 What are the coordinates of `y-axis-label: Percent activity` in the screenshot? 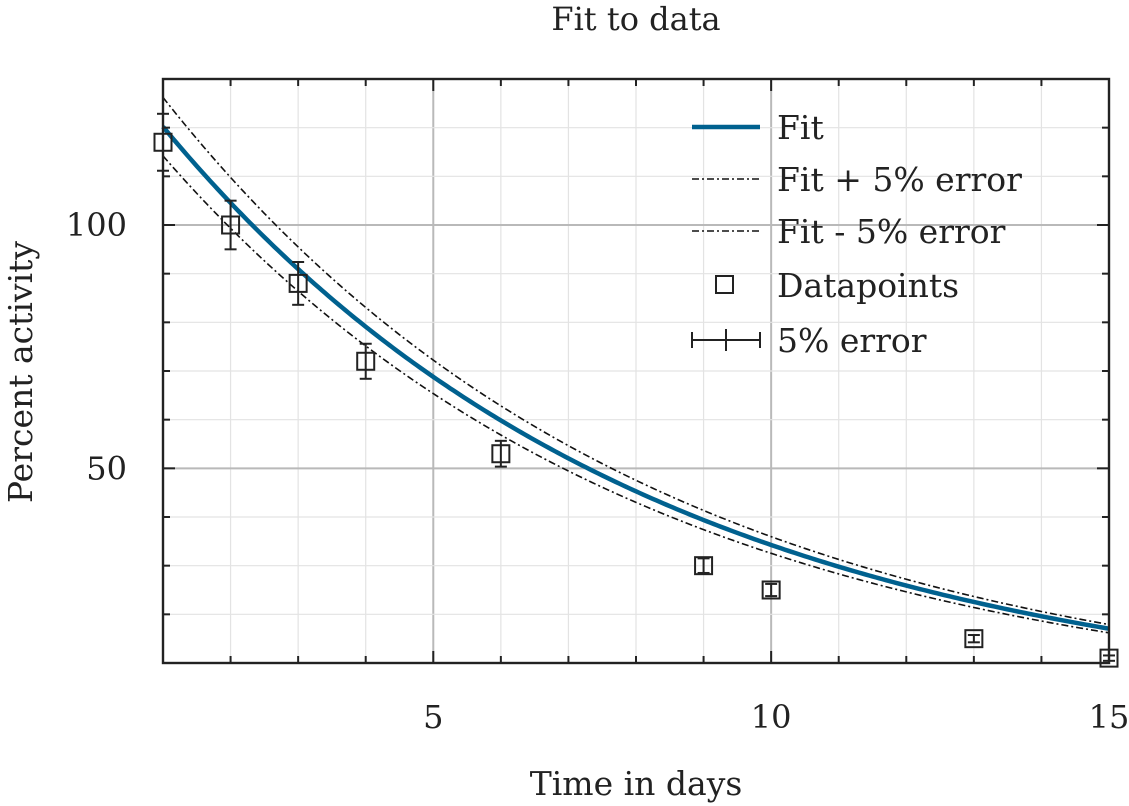 It's located at (20, 372).